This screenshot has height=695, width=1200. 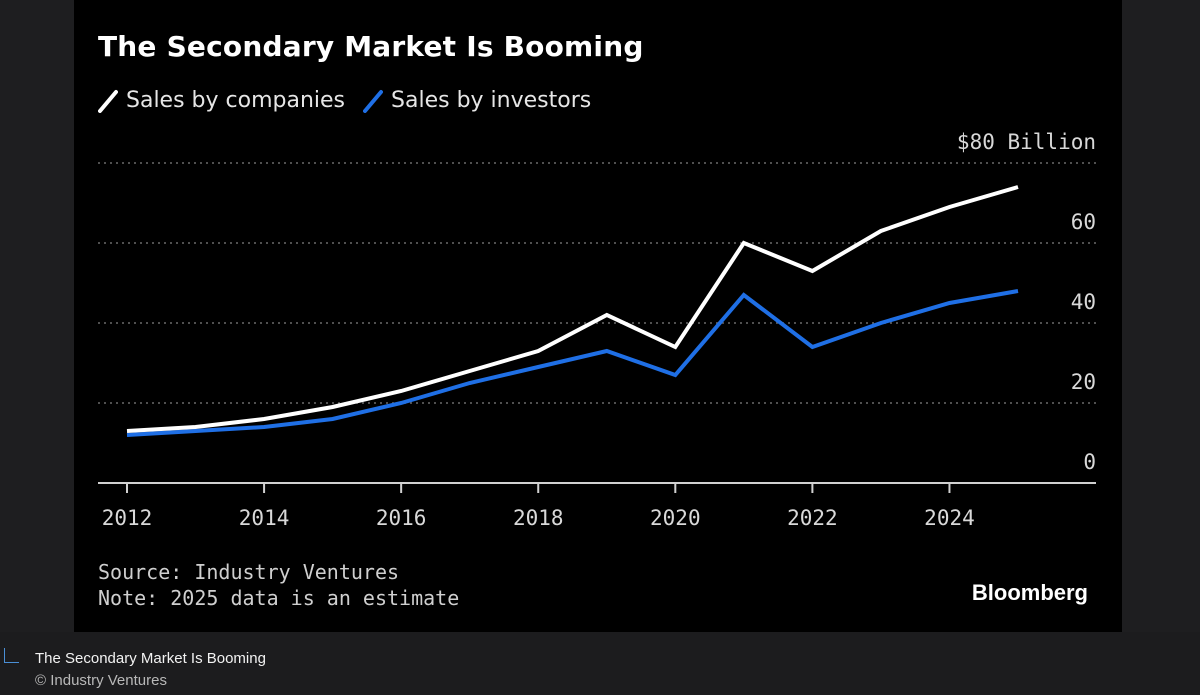 I want to click on x-tick-label-2020: 2020, so click(x=675, y=518).